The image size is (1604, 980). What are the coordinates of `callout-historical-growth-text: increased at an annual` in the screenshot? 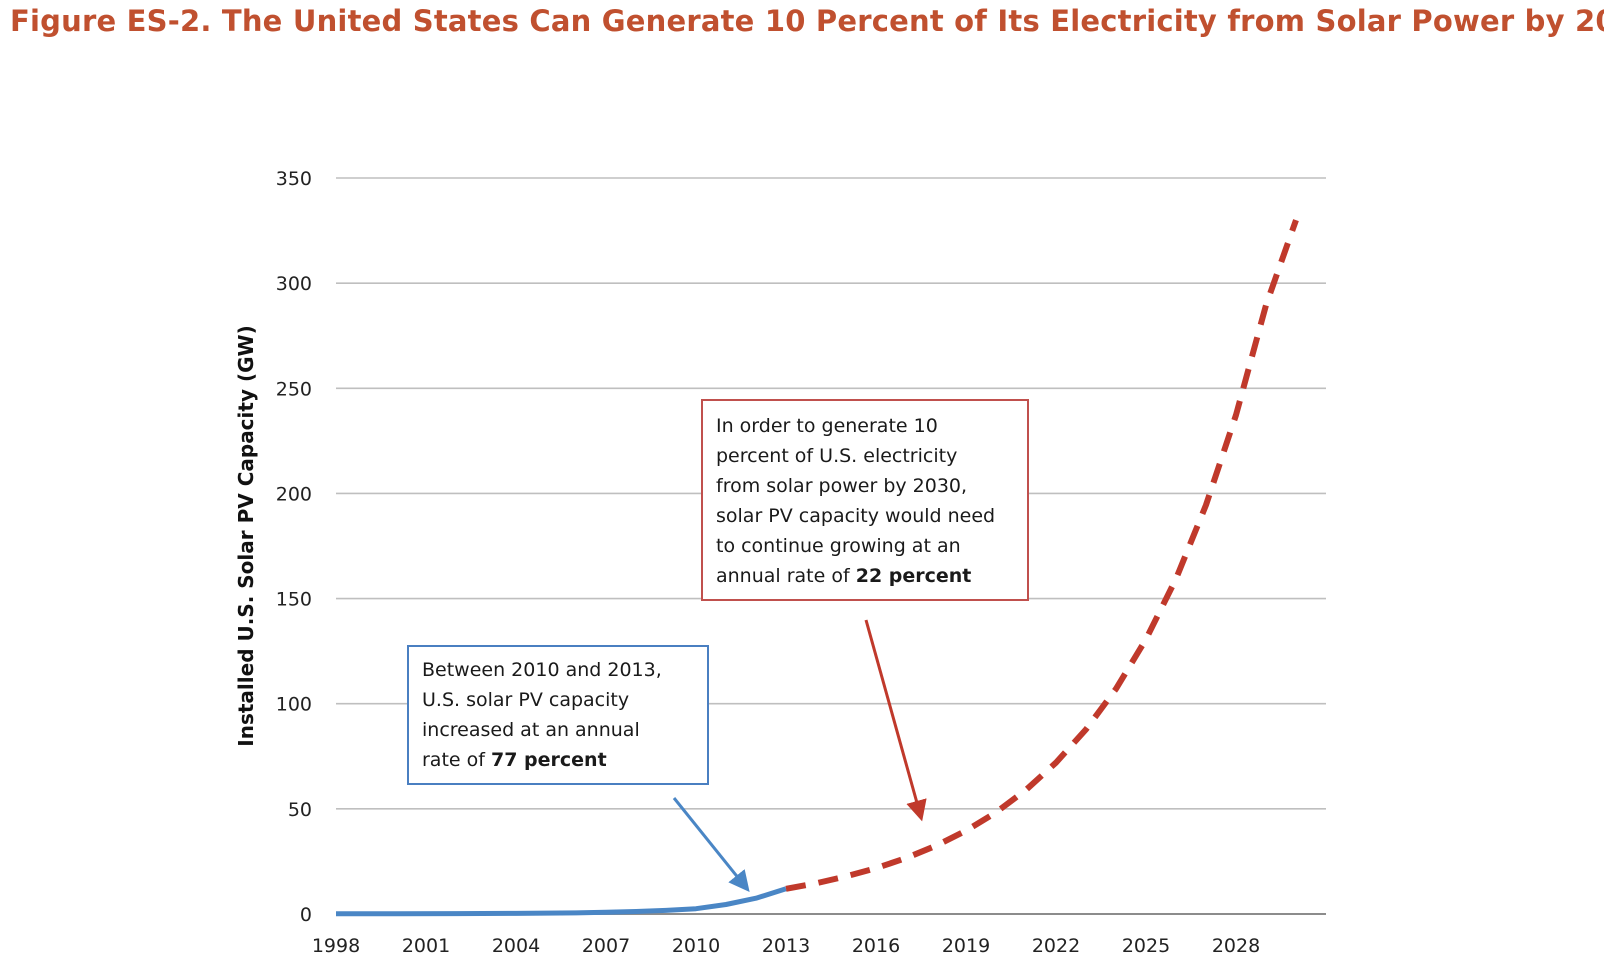 It's located at (531, 730).